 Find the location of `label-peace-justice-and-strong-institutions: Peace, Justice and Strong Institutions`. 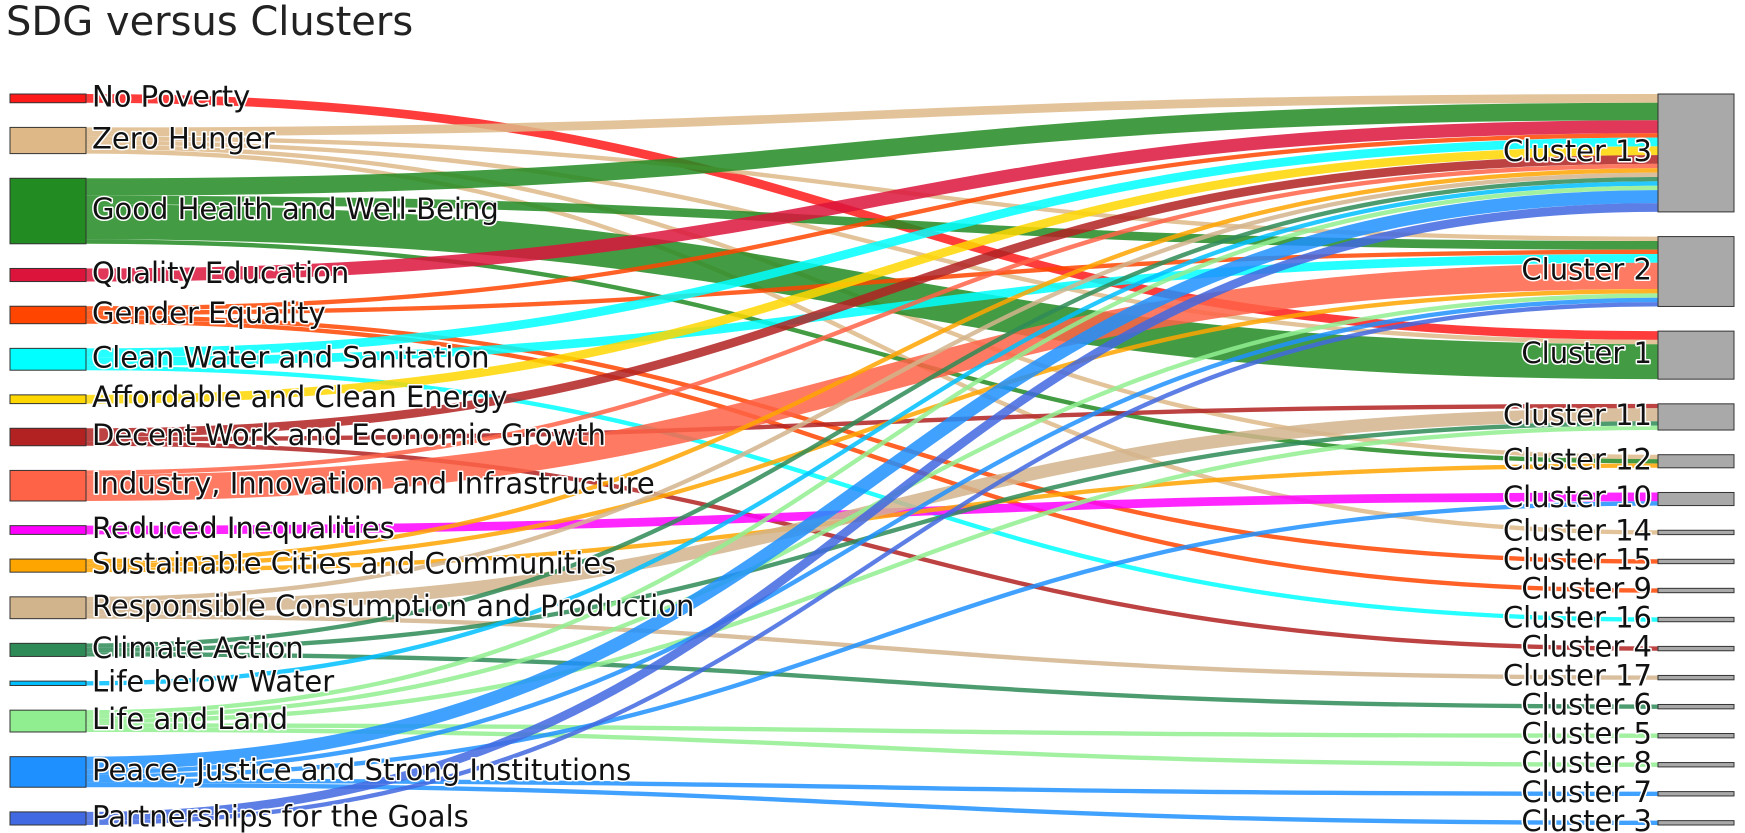

label-peace-justice-and-strong-institutions: Peace, Justice and Strong Institutions is located at coordinates (361, 770).